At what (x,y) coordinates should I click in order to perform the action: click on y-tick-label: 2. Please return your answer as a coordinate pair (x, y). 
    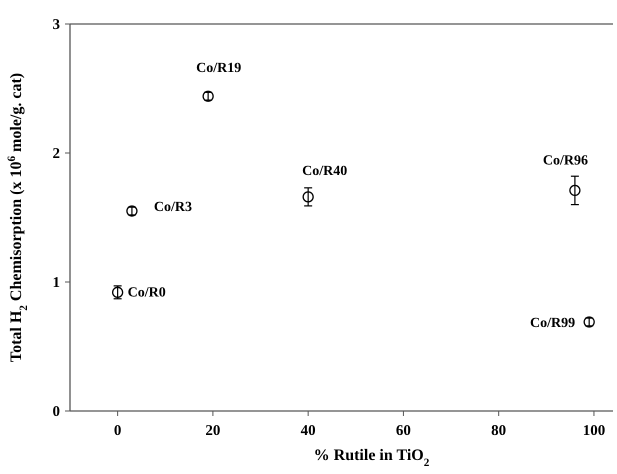
    Looking at the image, I should click on (56, 154).